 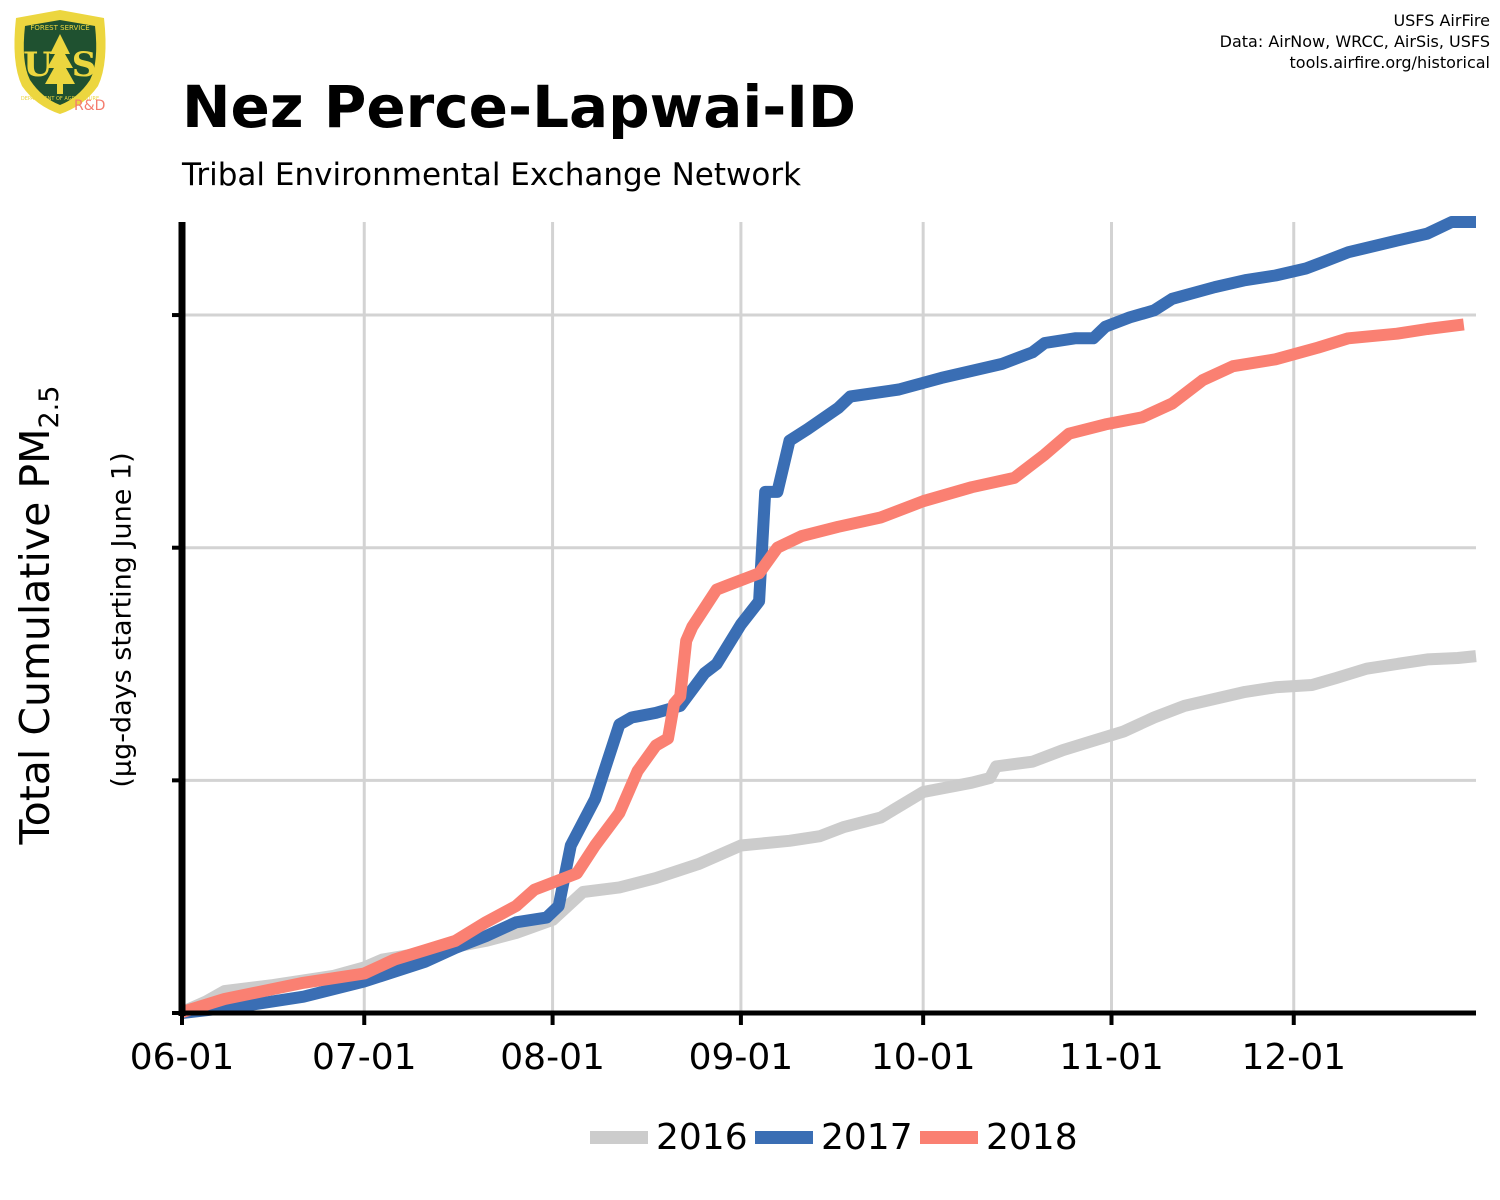 I want to click on legend-item-2016: 2016, so click(x=669, y=1137).